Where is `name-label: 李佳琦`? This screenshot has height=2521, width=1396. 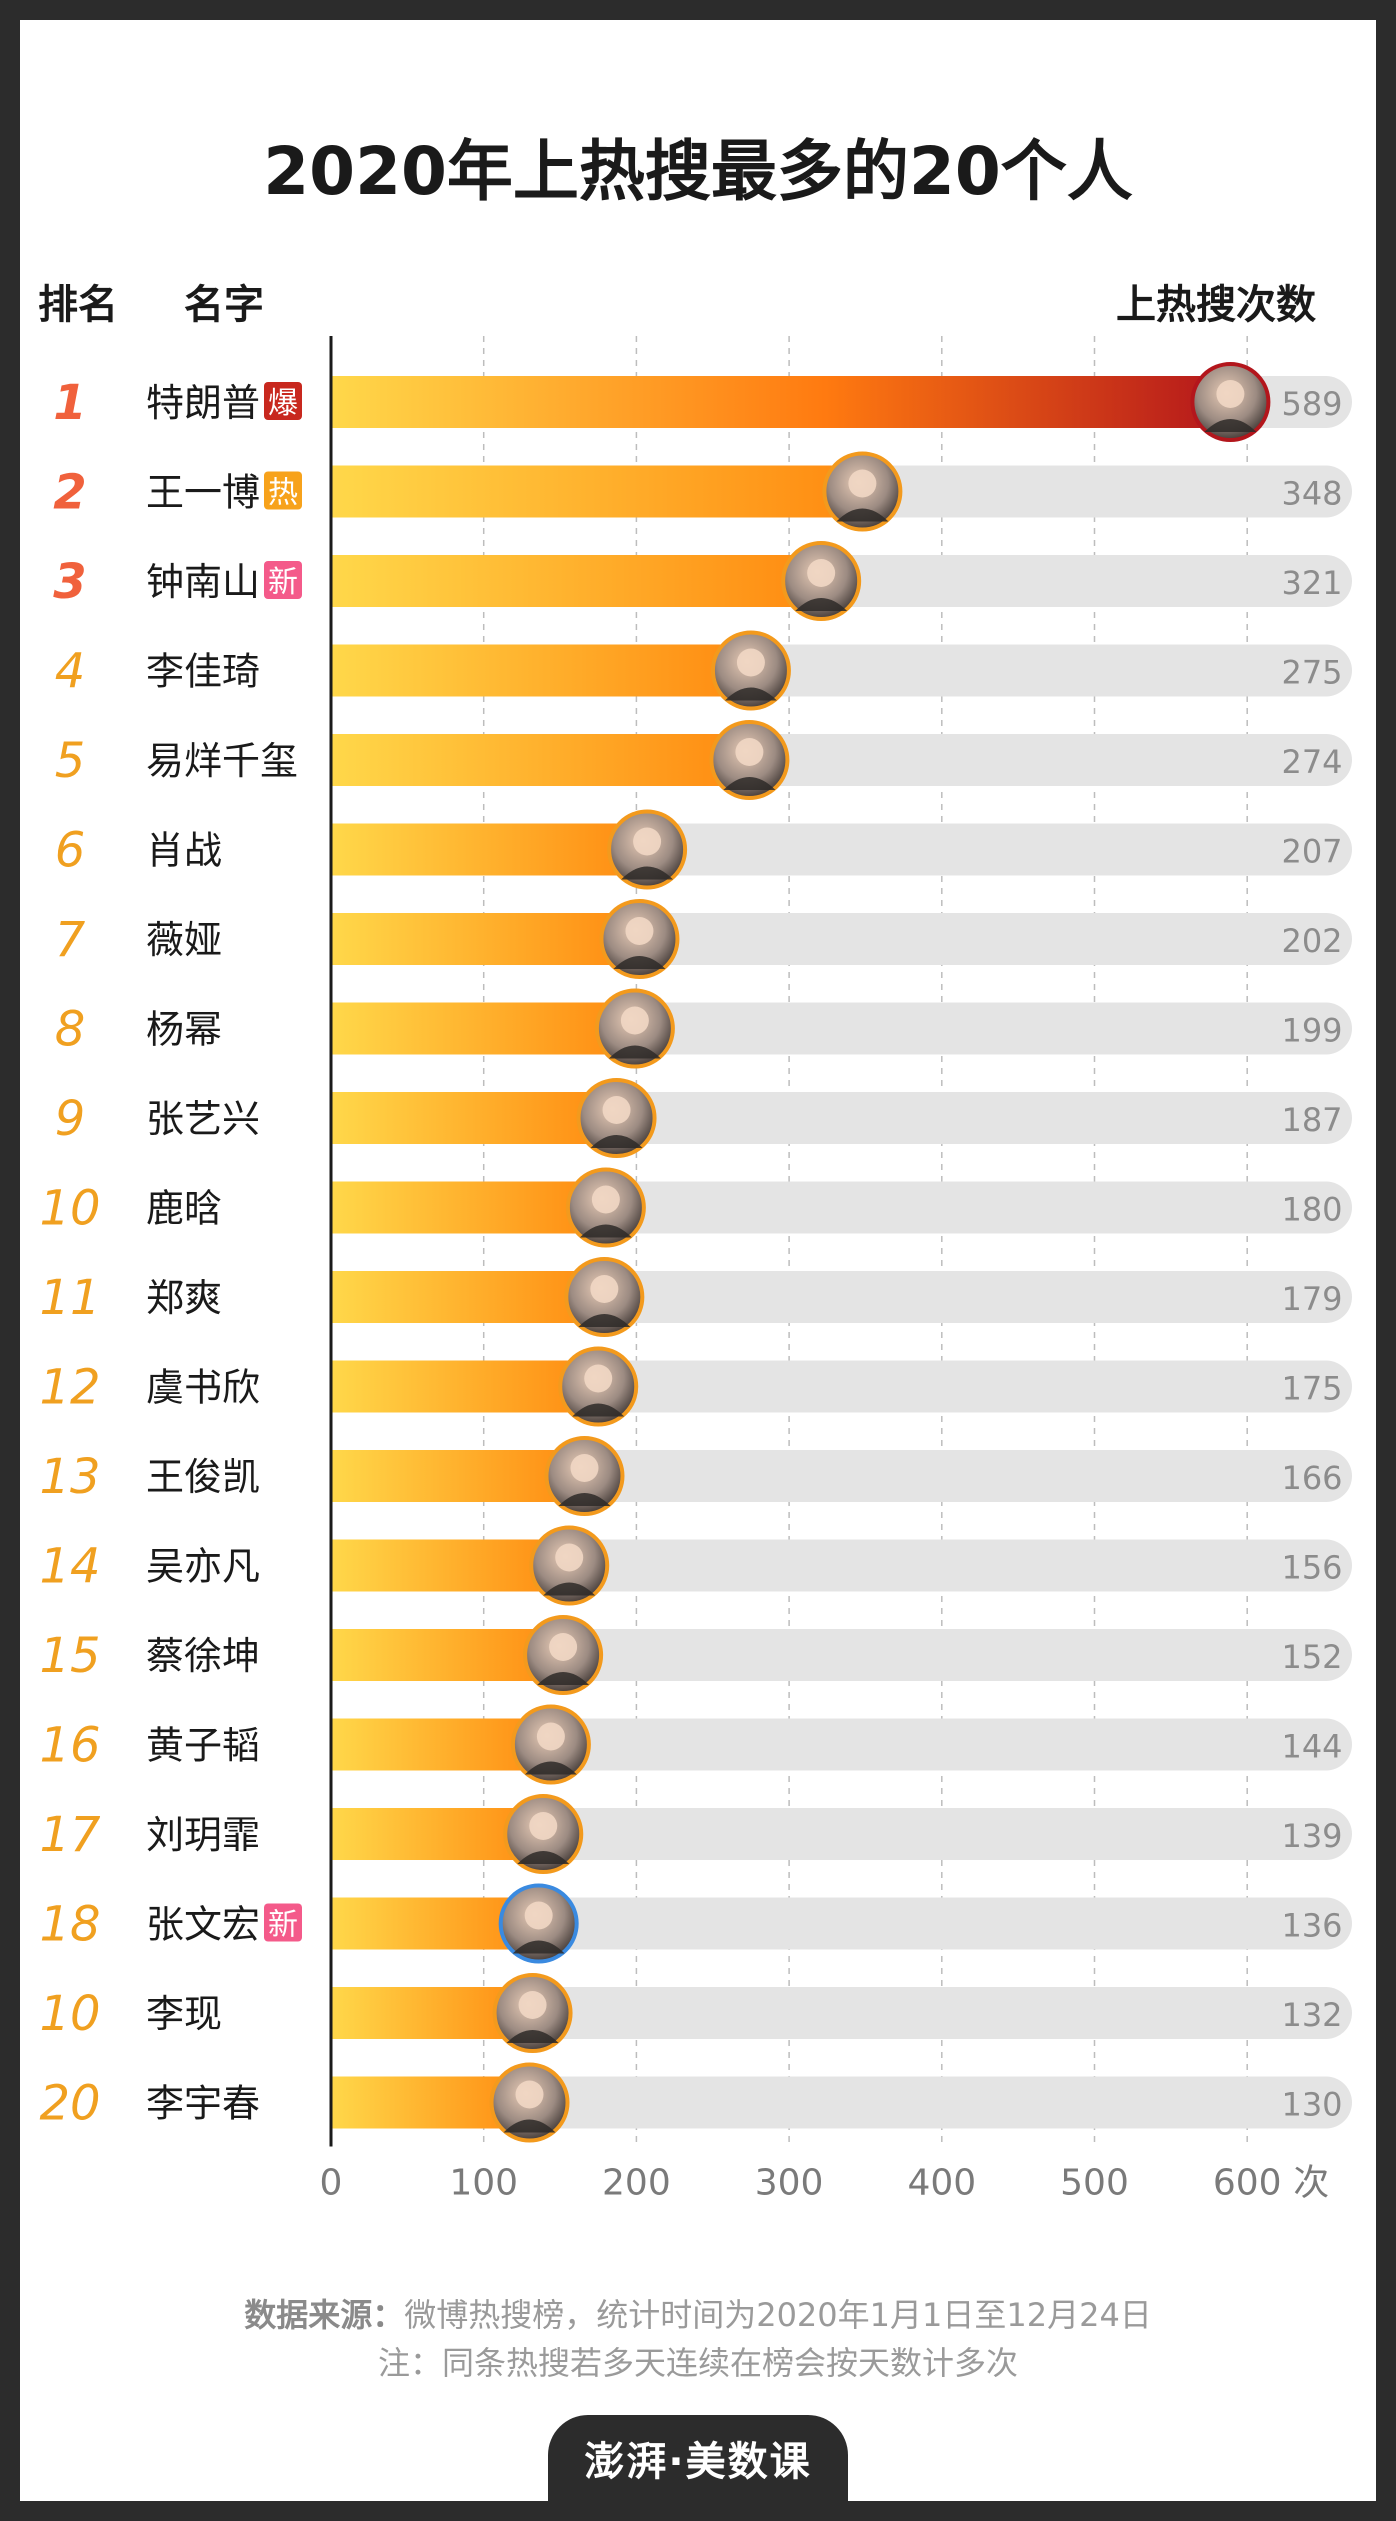 name-label: 李佳琦 is located at coordinates (203, 672).